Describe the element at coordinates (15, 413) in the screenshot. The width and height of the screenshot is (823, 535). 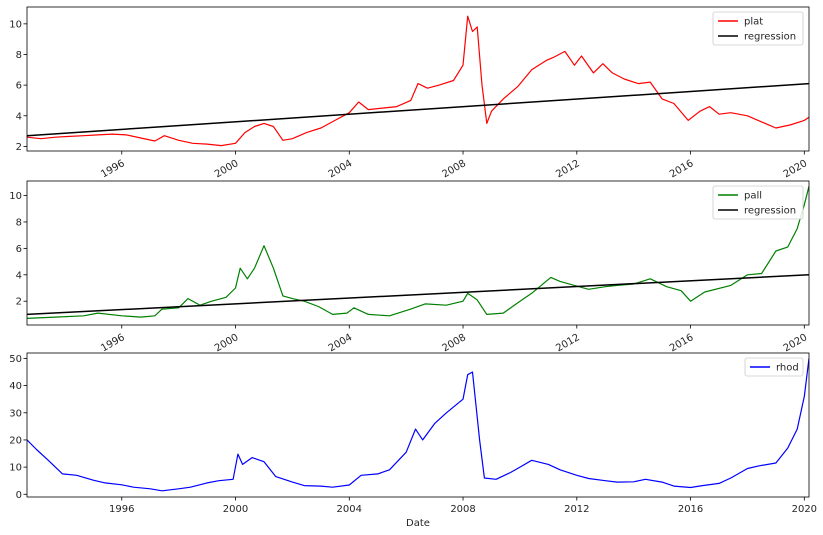
I see `y-tick-label: 30` at that location.